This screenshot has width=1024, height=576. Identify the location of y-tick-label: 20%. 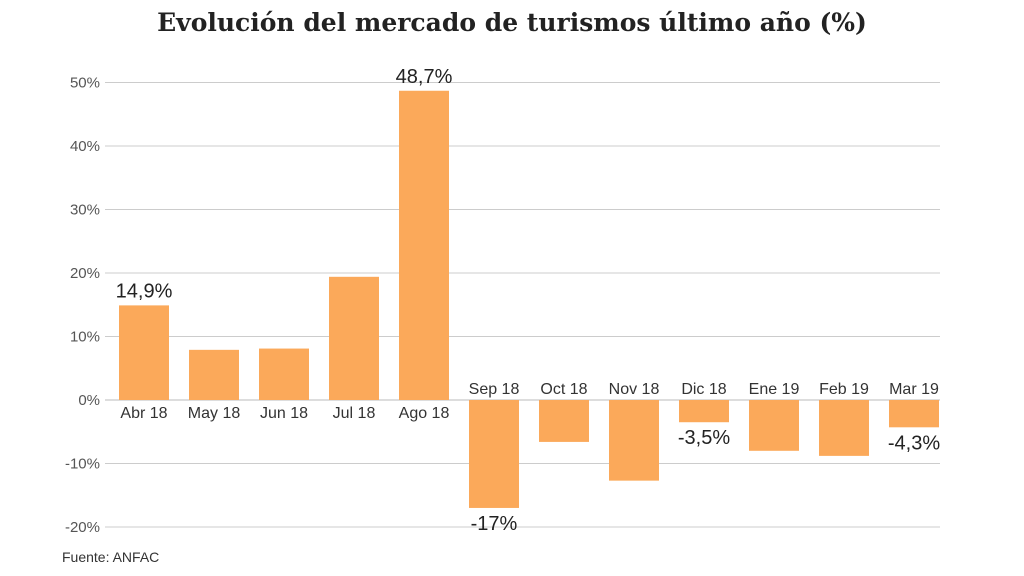
(85, 273).